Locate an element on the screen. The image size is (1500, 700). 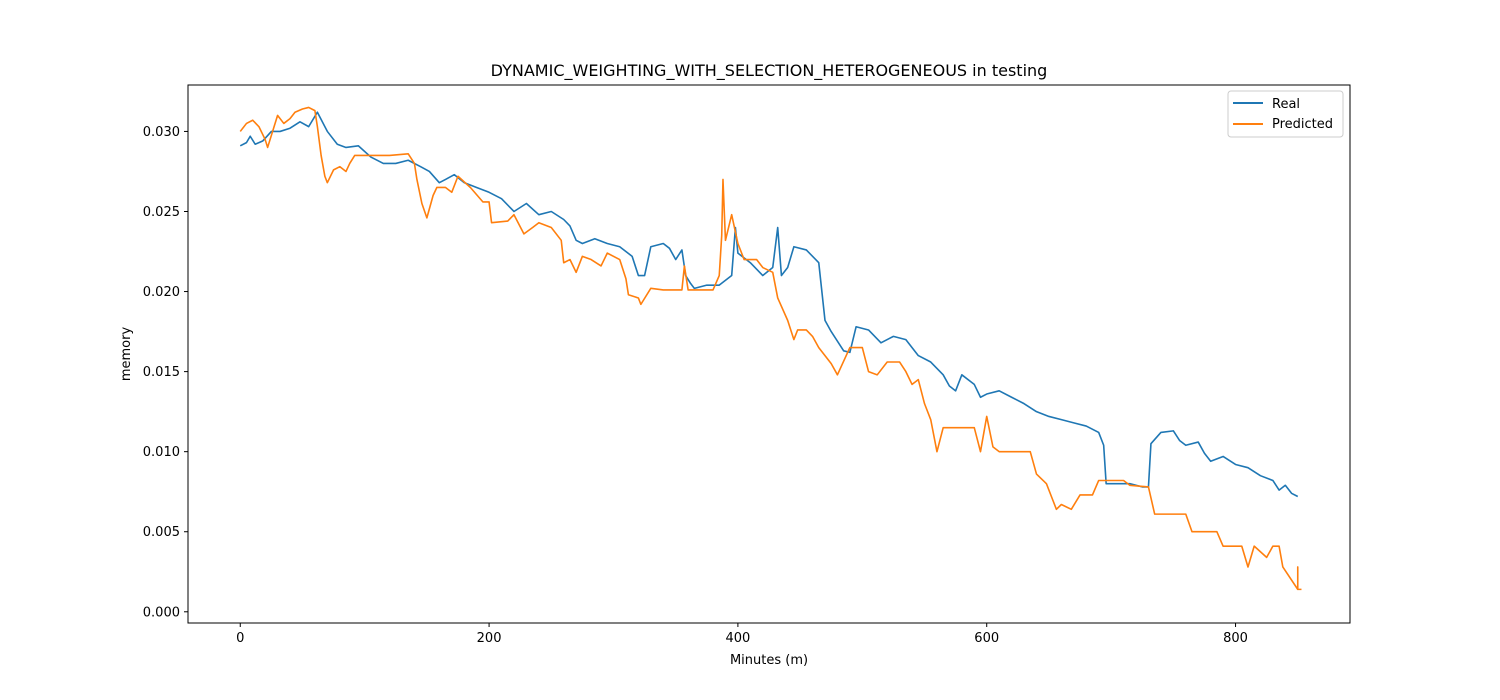
y-tick-label: 0.015 is located at coordinates (161, 372).